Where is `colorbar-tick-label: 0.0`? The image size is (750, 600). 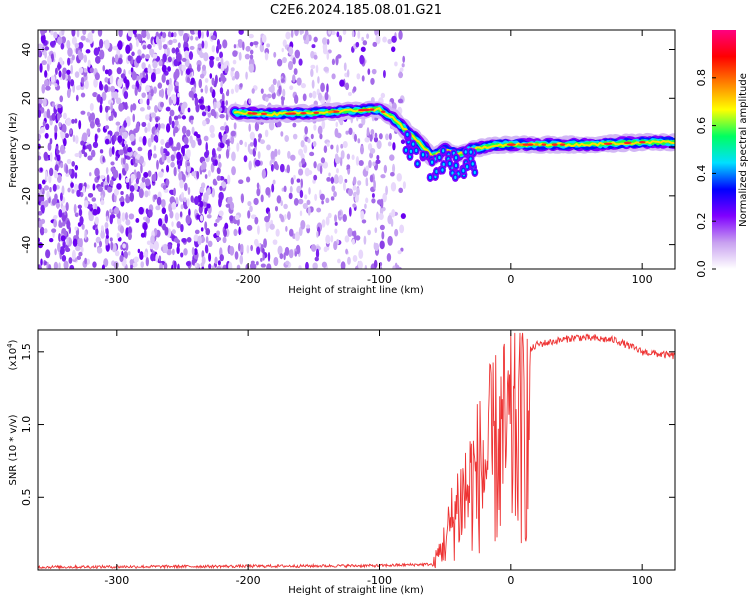
colorbar-tick-label: 0.0 is located at coordinates (701, 269).